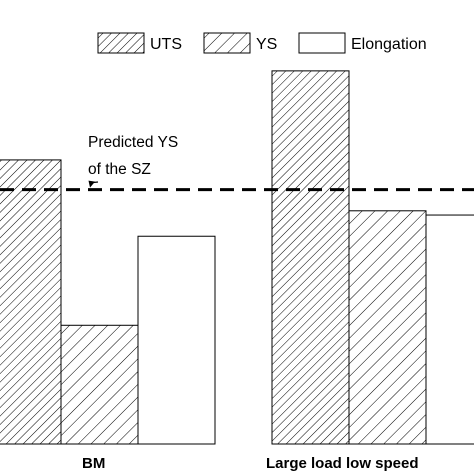 Image resolution: width=474 pixels, height=474 pixels. What do you see at coordinates (31, 302) in the screenshot?
I see `bar-uts-bm` at bounding box center [31, 302].